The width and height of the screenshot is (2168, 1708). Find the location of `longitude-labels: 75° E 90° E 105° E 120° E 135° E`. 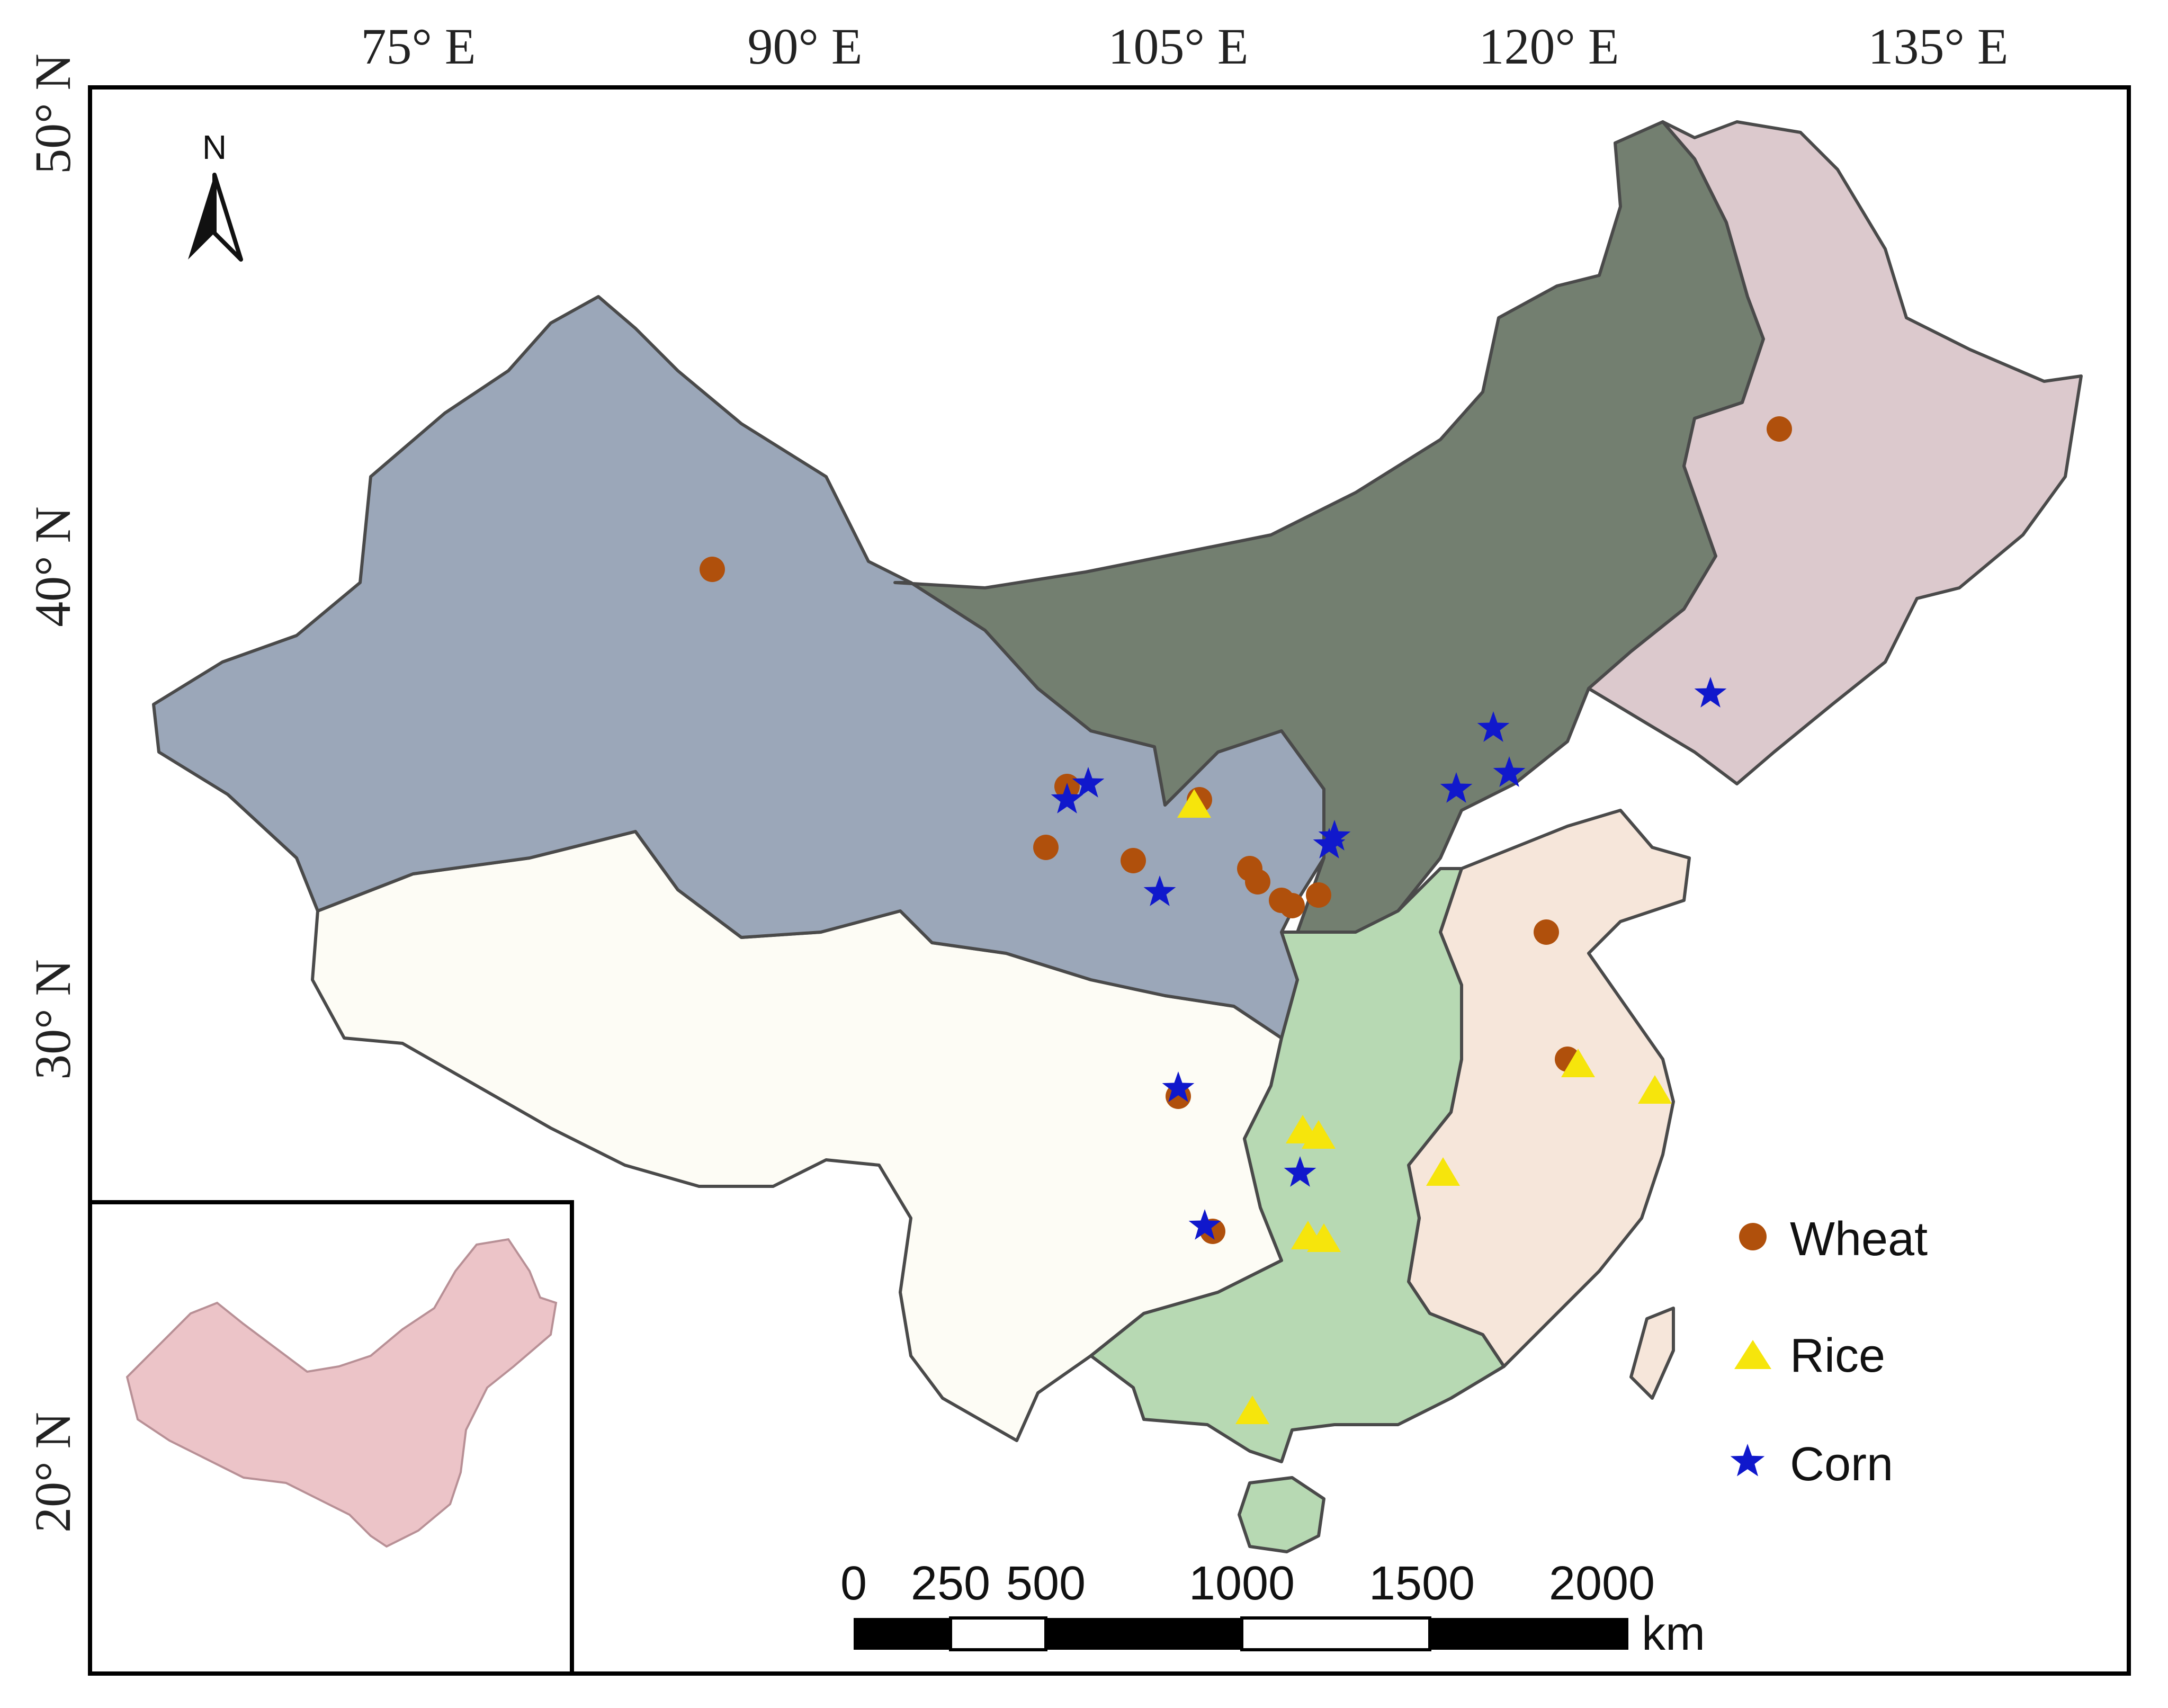

longitude-labels: 75° E 90° E 105° E 120° E 135° E is located at coordinates (1184, 46).